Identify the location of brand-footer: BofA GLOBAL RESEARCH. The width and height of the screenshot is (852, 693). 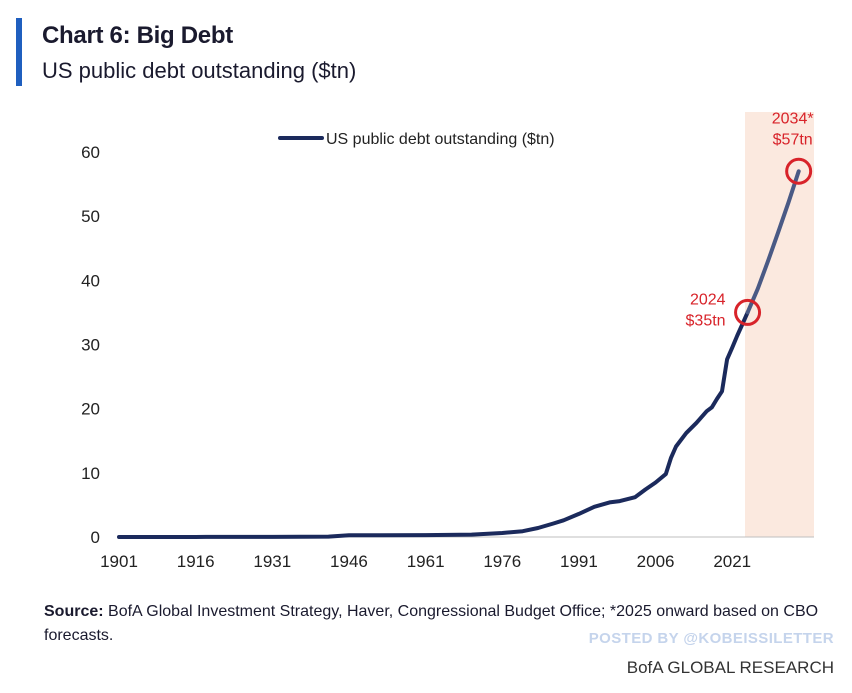
(730, 667).